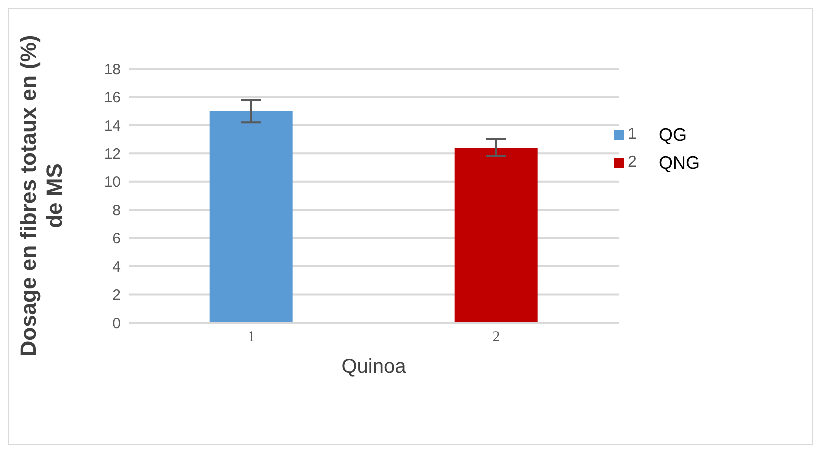 This screenshot has width=823, height=453. Describe the element at coordinates (632, 134) in the screenshot. I see `legend-label: 1` at that location.